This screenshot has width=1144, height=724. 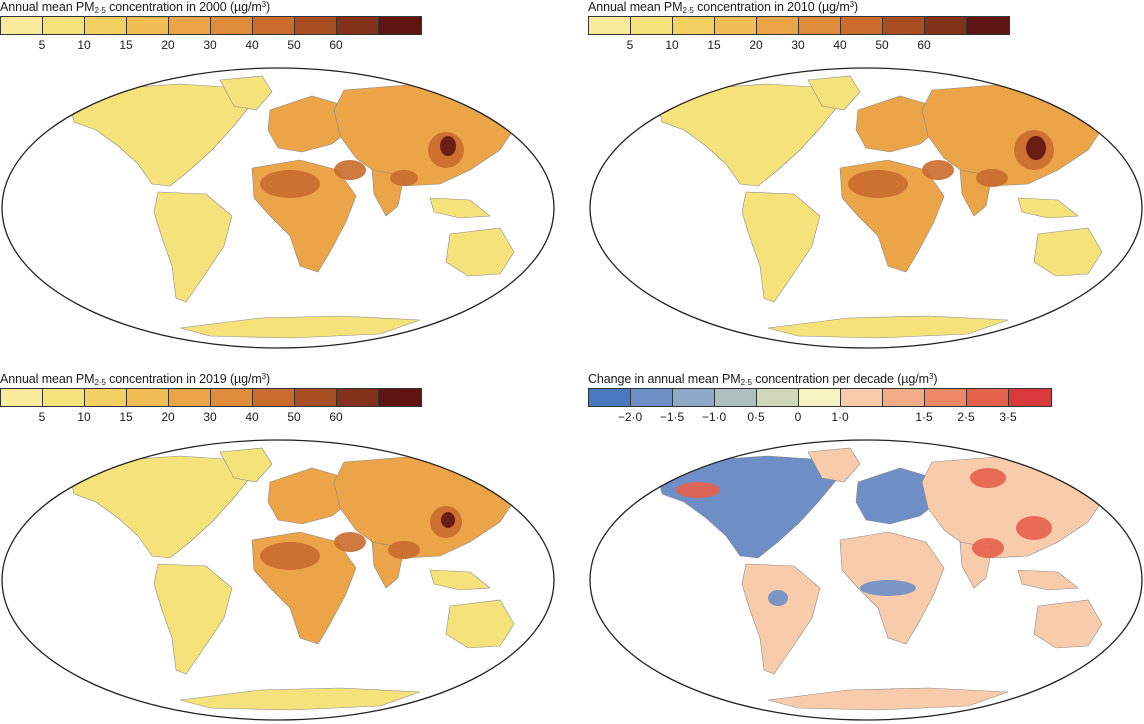 What do you see at coordinates (714, 417) in the screenshot?
I see `legend-tick-label: −1·0` at bounding box center [714, 417].